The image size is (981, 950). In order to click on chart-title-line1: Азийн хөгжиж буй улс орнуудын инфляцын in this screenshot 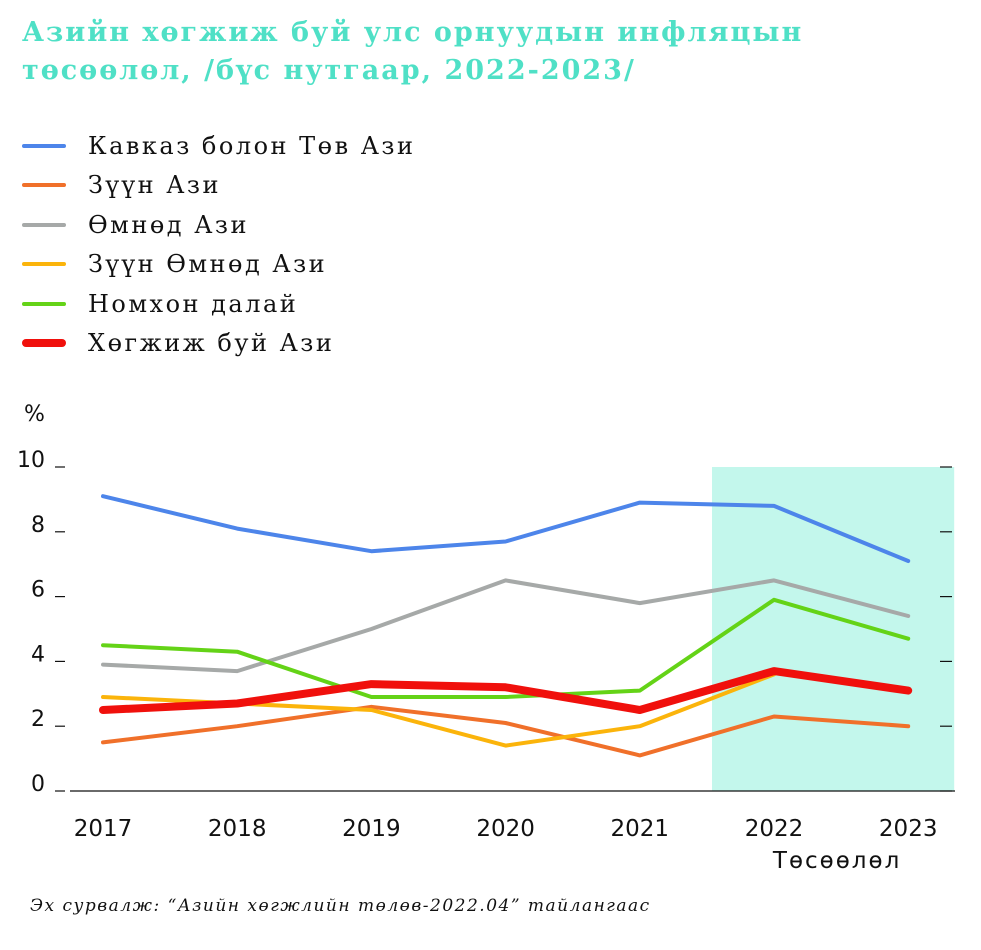, I will do `click(413, 32)`.